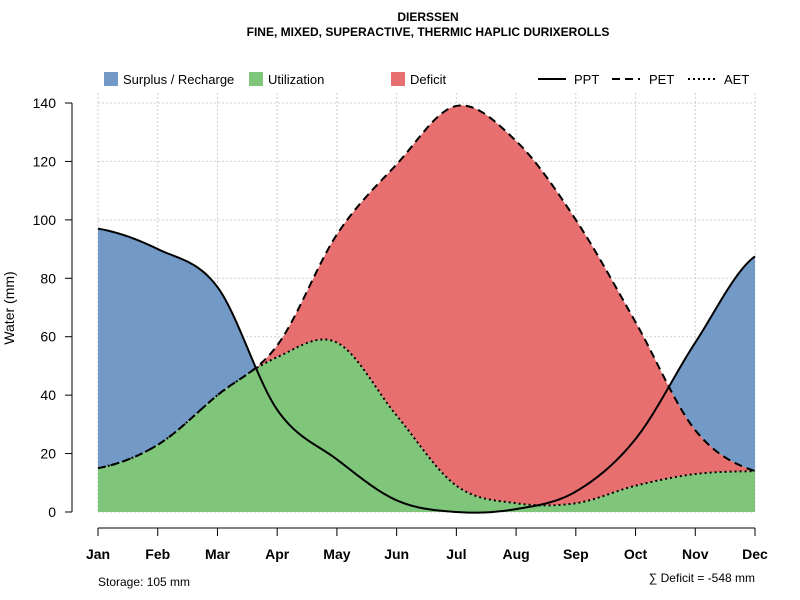 The width and height of the screenshot is (800, 600). Describe the element at coordinates (515, 554) in the screenshot. I see `x-tick-label: Aug` at that location.